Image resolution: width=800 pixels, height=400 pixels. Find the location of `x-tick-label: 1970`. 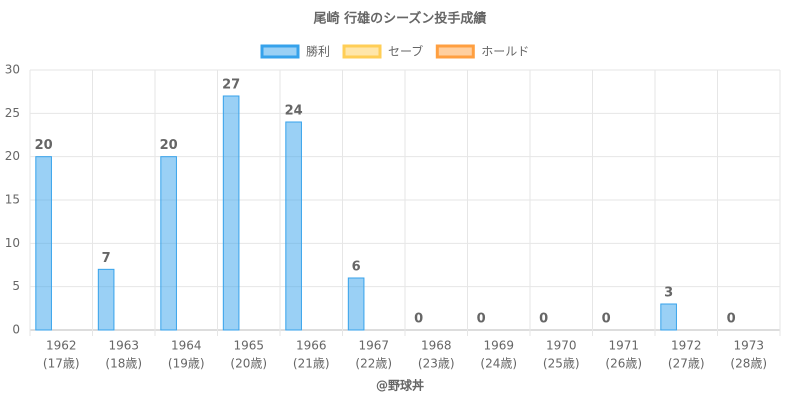

x-tick-label: 1970 is located at coordinates (561, 346).